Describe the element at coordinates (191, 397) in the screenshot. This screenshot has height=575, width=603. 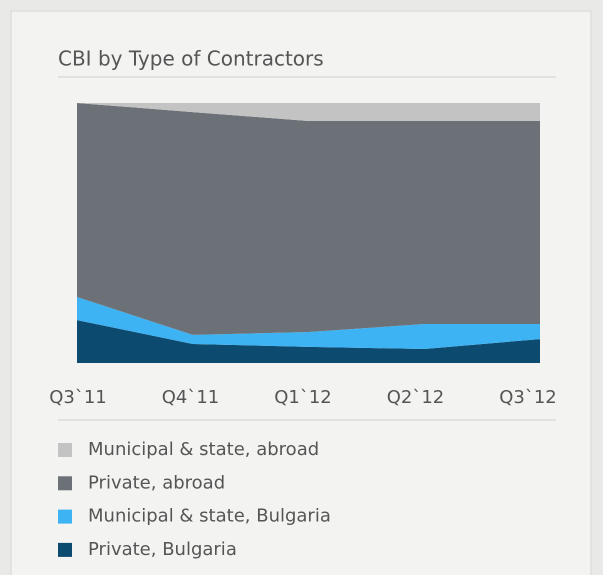
I see `x-tick-label: Q4`11` at that location.